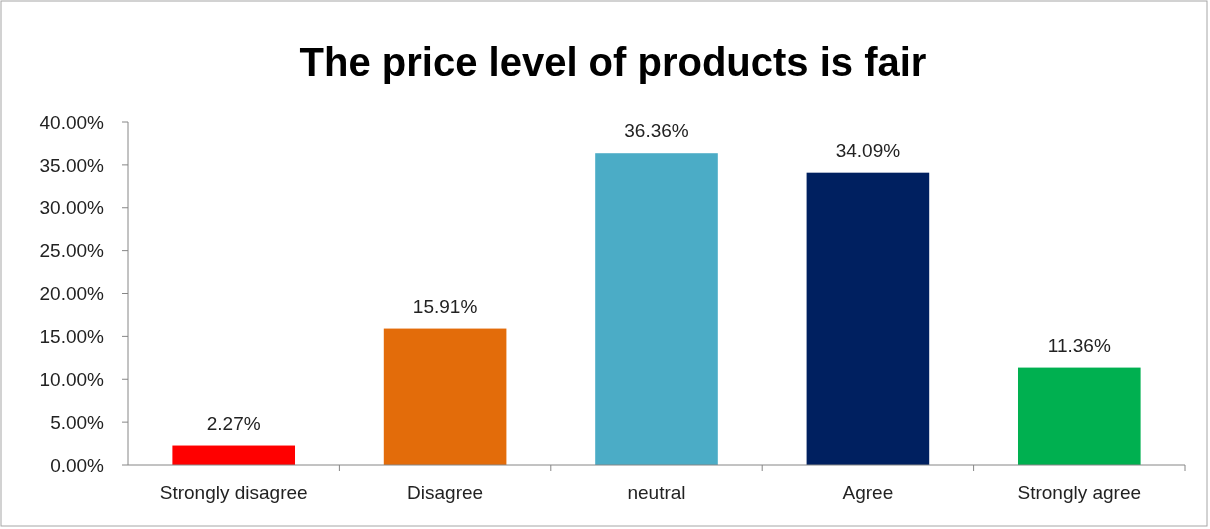  What do you see at coordinates (72, 122) in the screenshot?
I see `y-tick-label: 40.00%` at bounding box center [72, 122].